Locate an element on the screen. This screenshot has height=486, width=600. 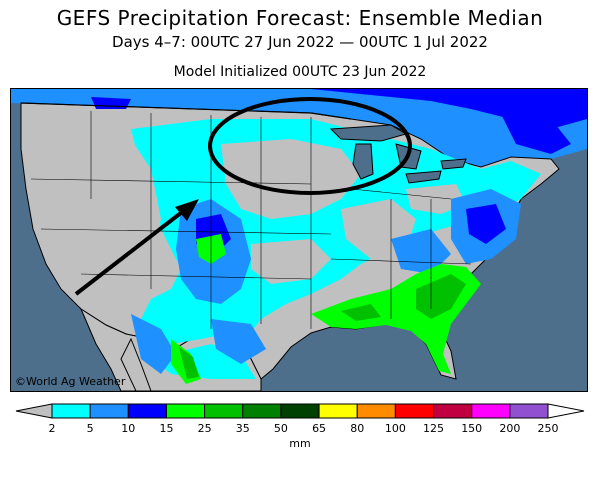
annotation-arrow is located at coordinates (136, 247).